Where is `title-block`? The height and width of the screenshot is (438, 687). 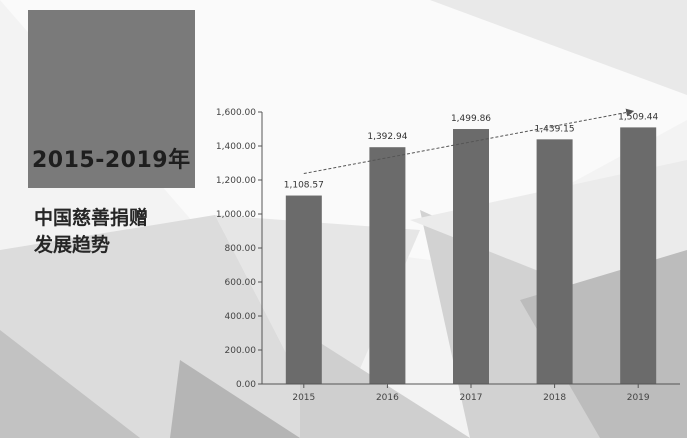
title-block is located at coordinates (111, 99).